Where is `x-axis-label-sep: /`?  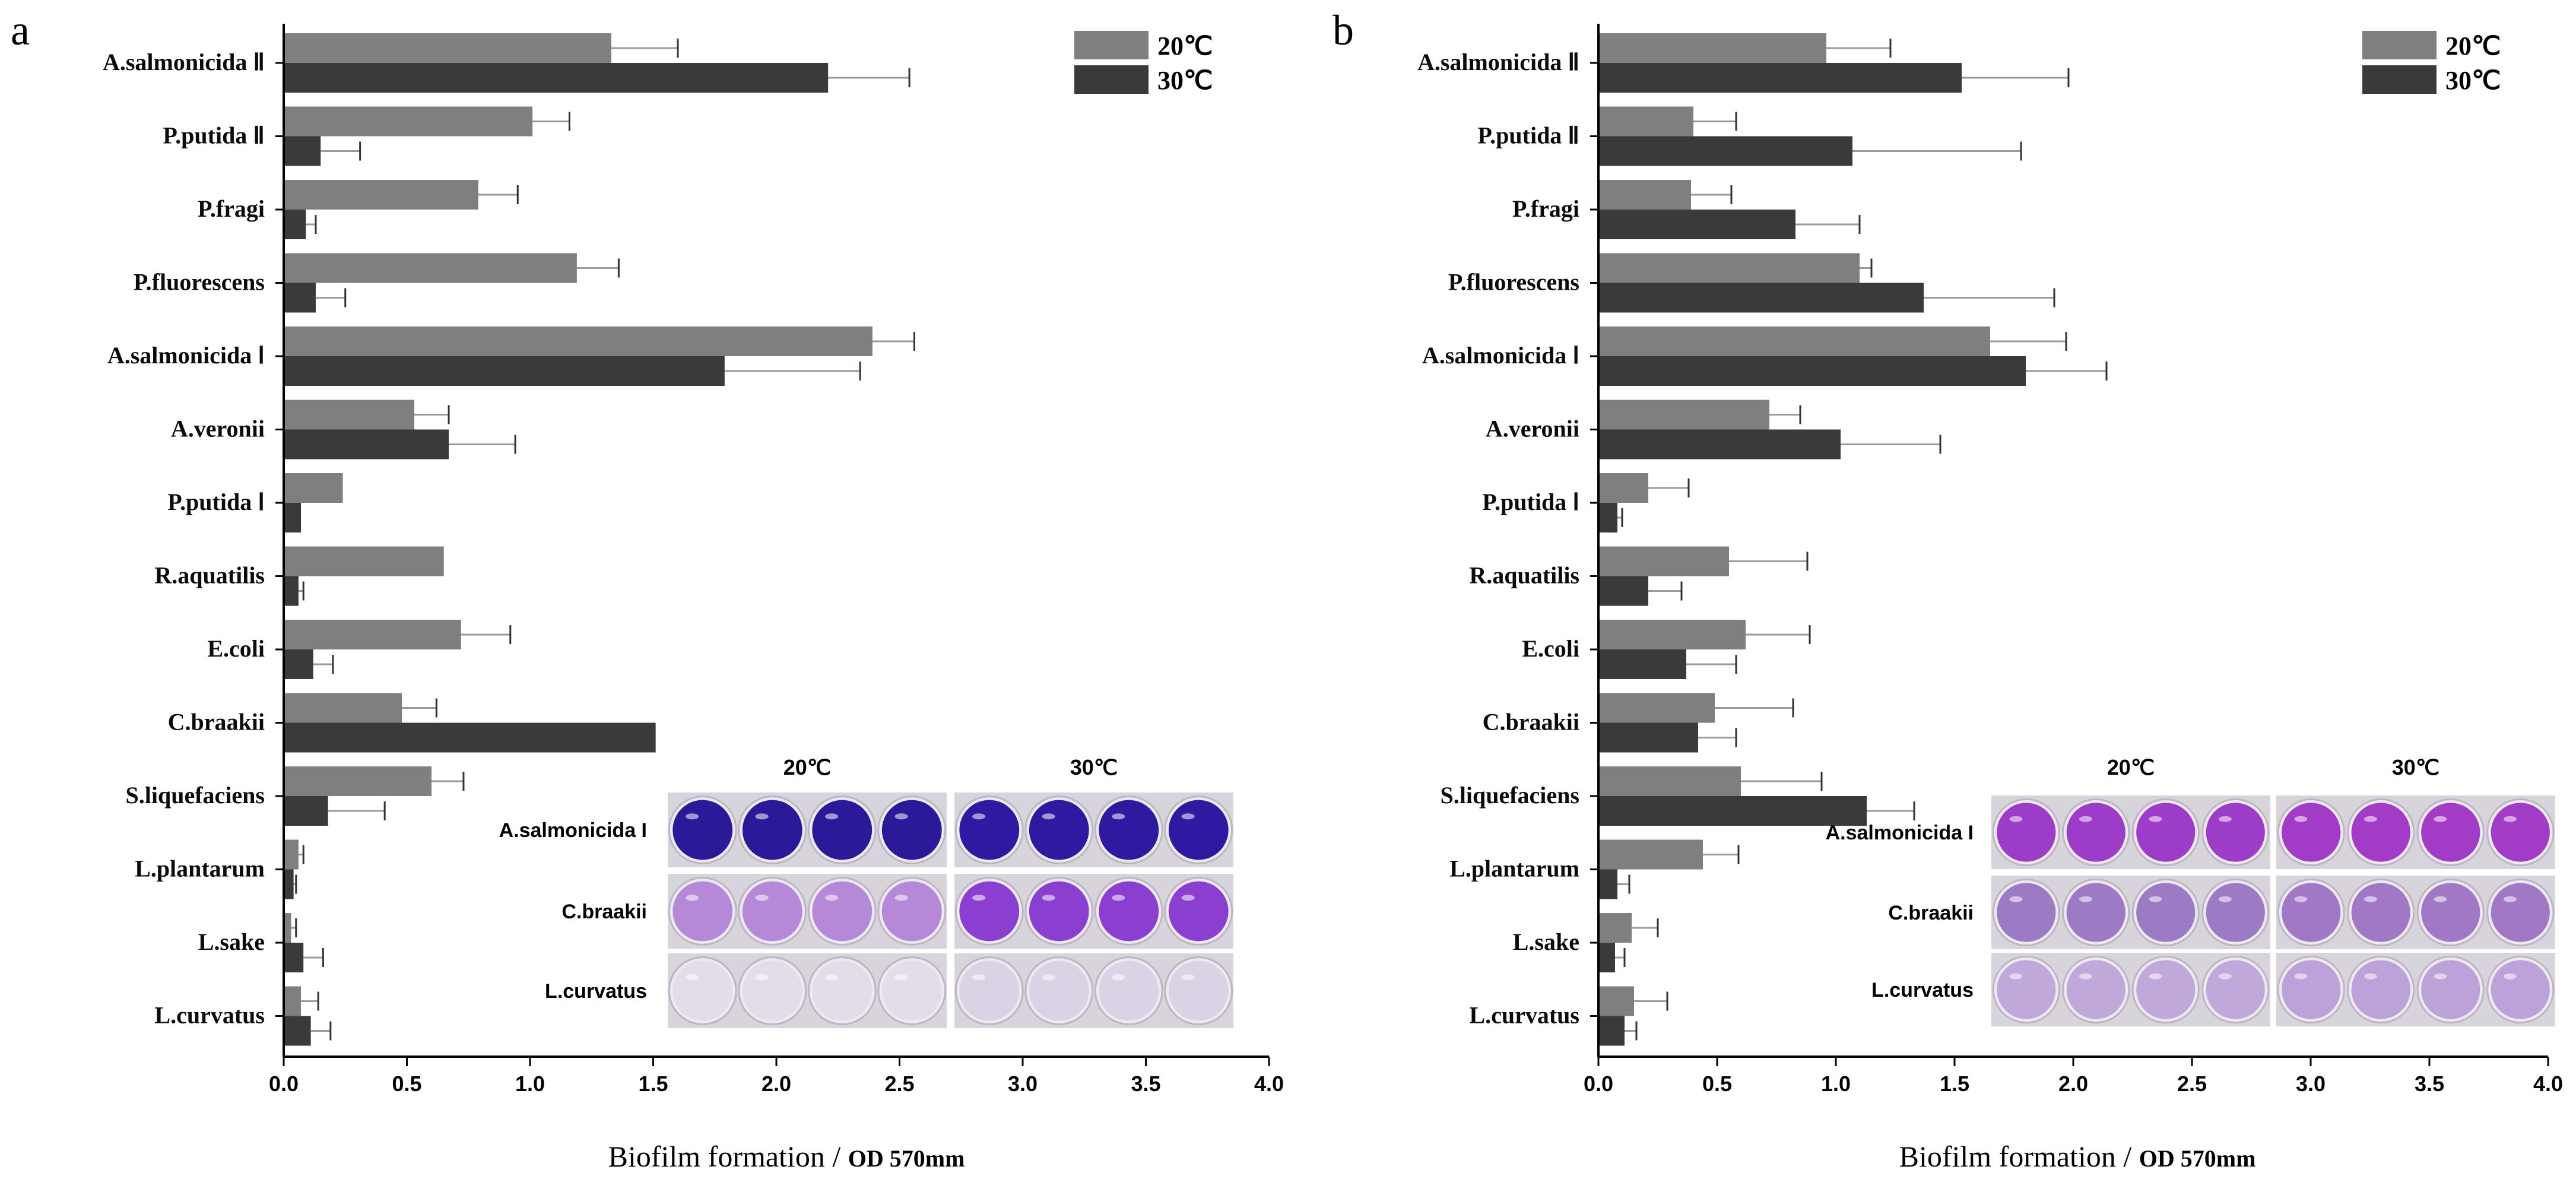 x-axis-label-sep: / is located at coordinates (2127, 1156).